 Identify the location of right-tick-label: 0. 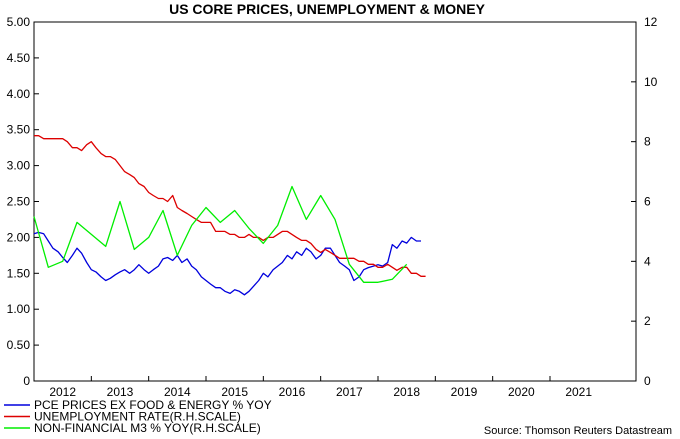
(647, 381).